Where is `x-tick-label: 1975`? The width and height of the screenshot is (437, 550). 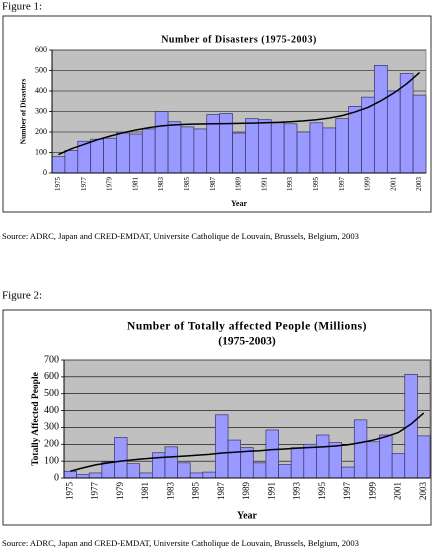 x-tick-label: 1975 is located at coordinates (58, 184).